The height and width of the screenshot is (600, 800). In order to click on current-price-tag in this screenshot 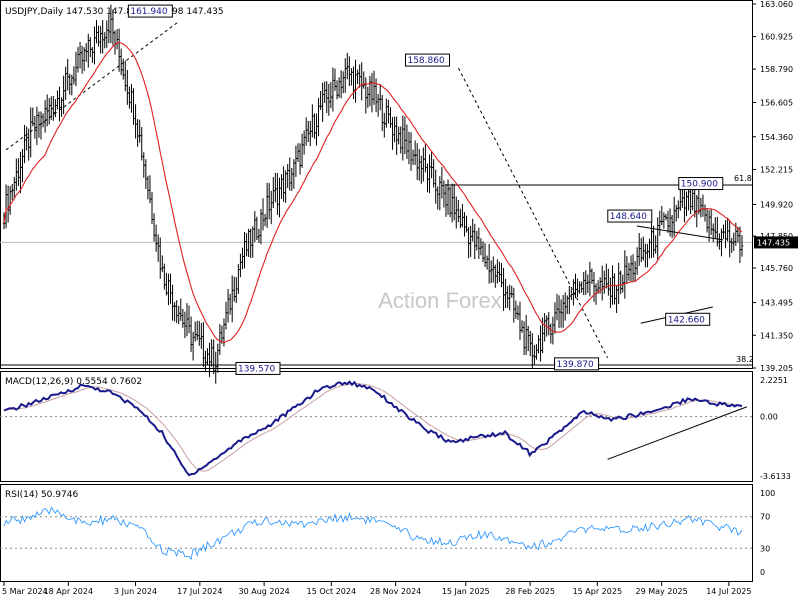, I will do `click(776, 242)`.